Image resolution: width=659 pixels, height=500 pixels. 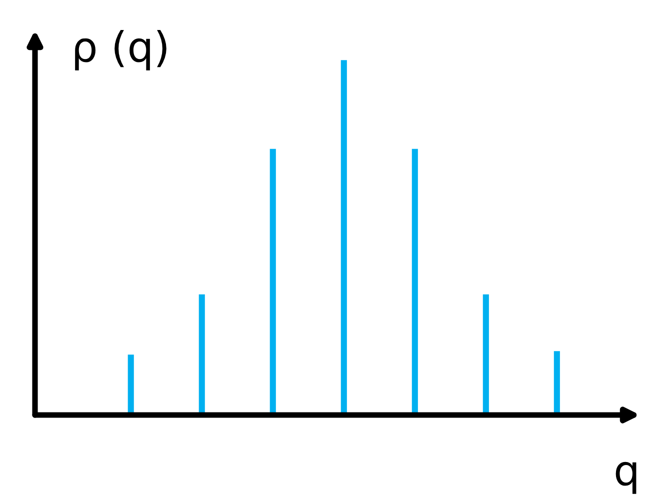 What do you see at coordinates (120, 50) in the screenshot?
I see `y-axis-title: ρ (q)` at bounding box center [120, 50].